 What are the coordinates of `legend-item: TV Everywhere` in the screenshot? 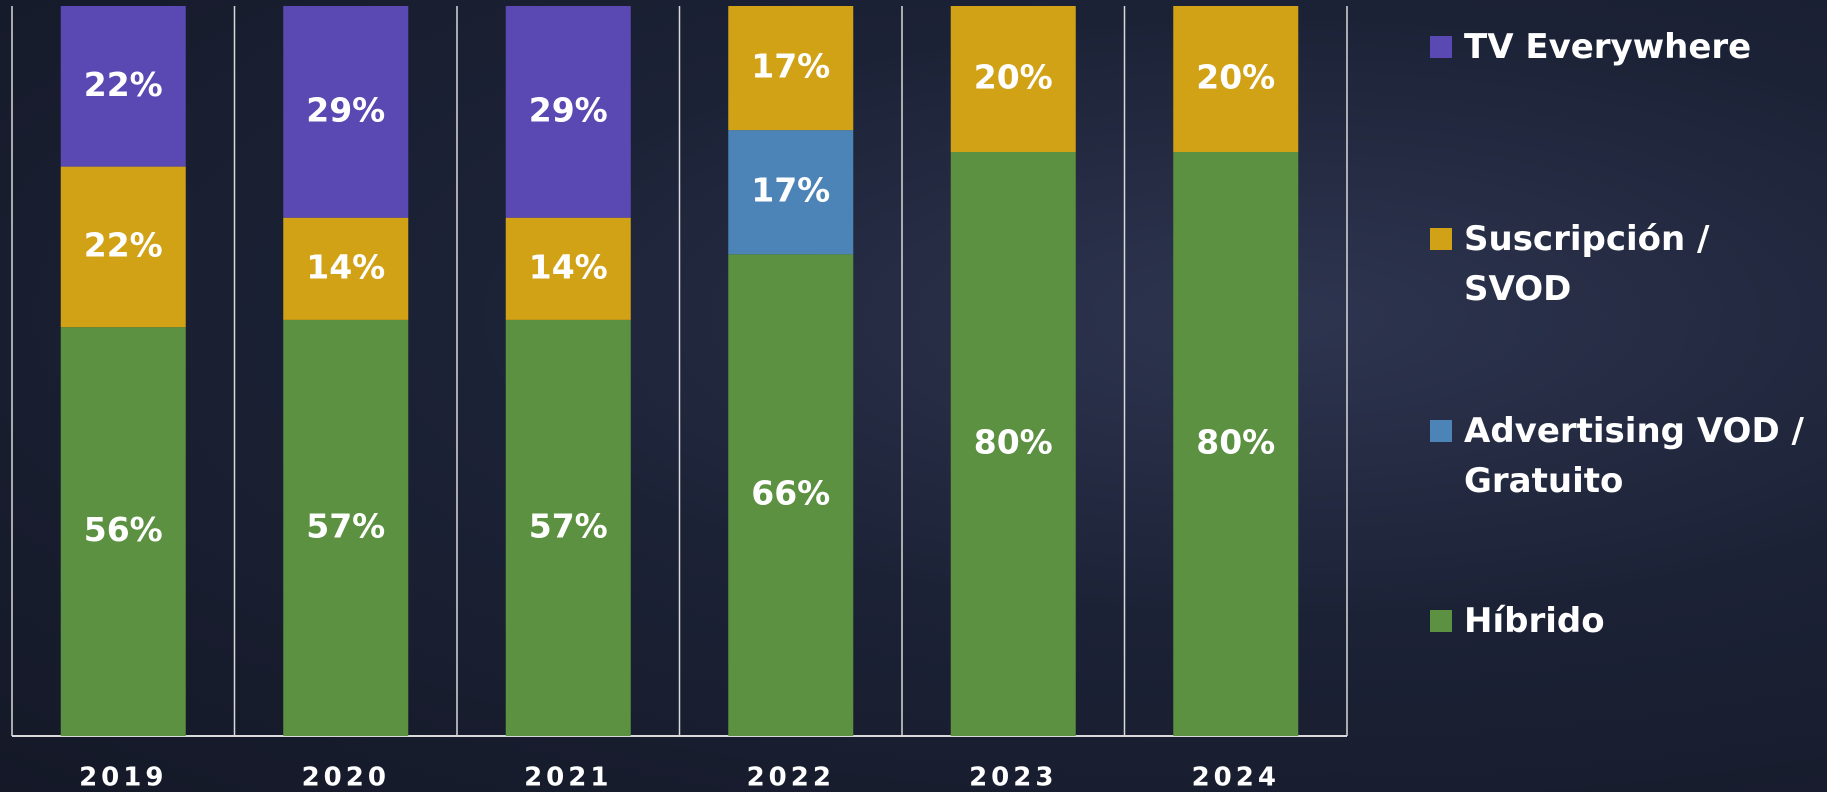 It's located at (1627, 47).